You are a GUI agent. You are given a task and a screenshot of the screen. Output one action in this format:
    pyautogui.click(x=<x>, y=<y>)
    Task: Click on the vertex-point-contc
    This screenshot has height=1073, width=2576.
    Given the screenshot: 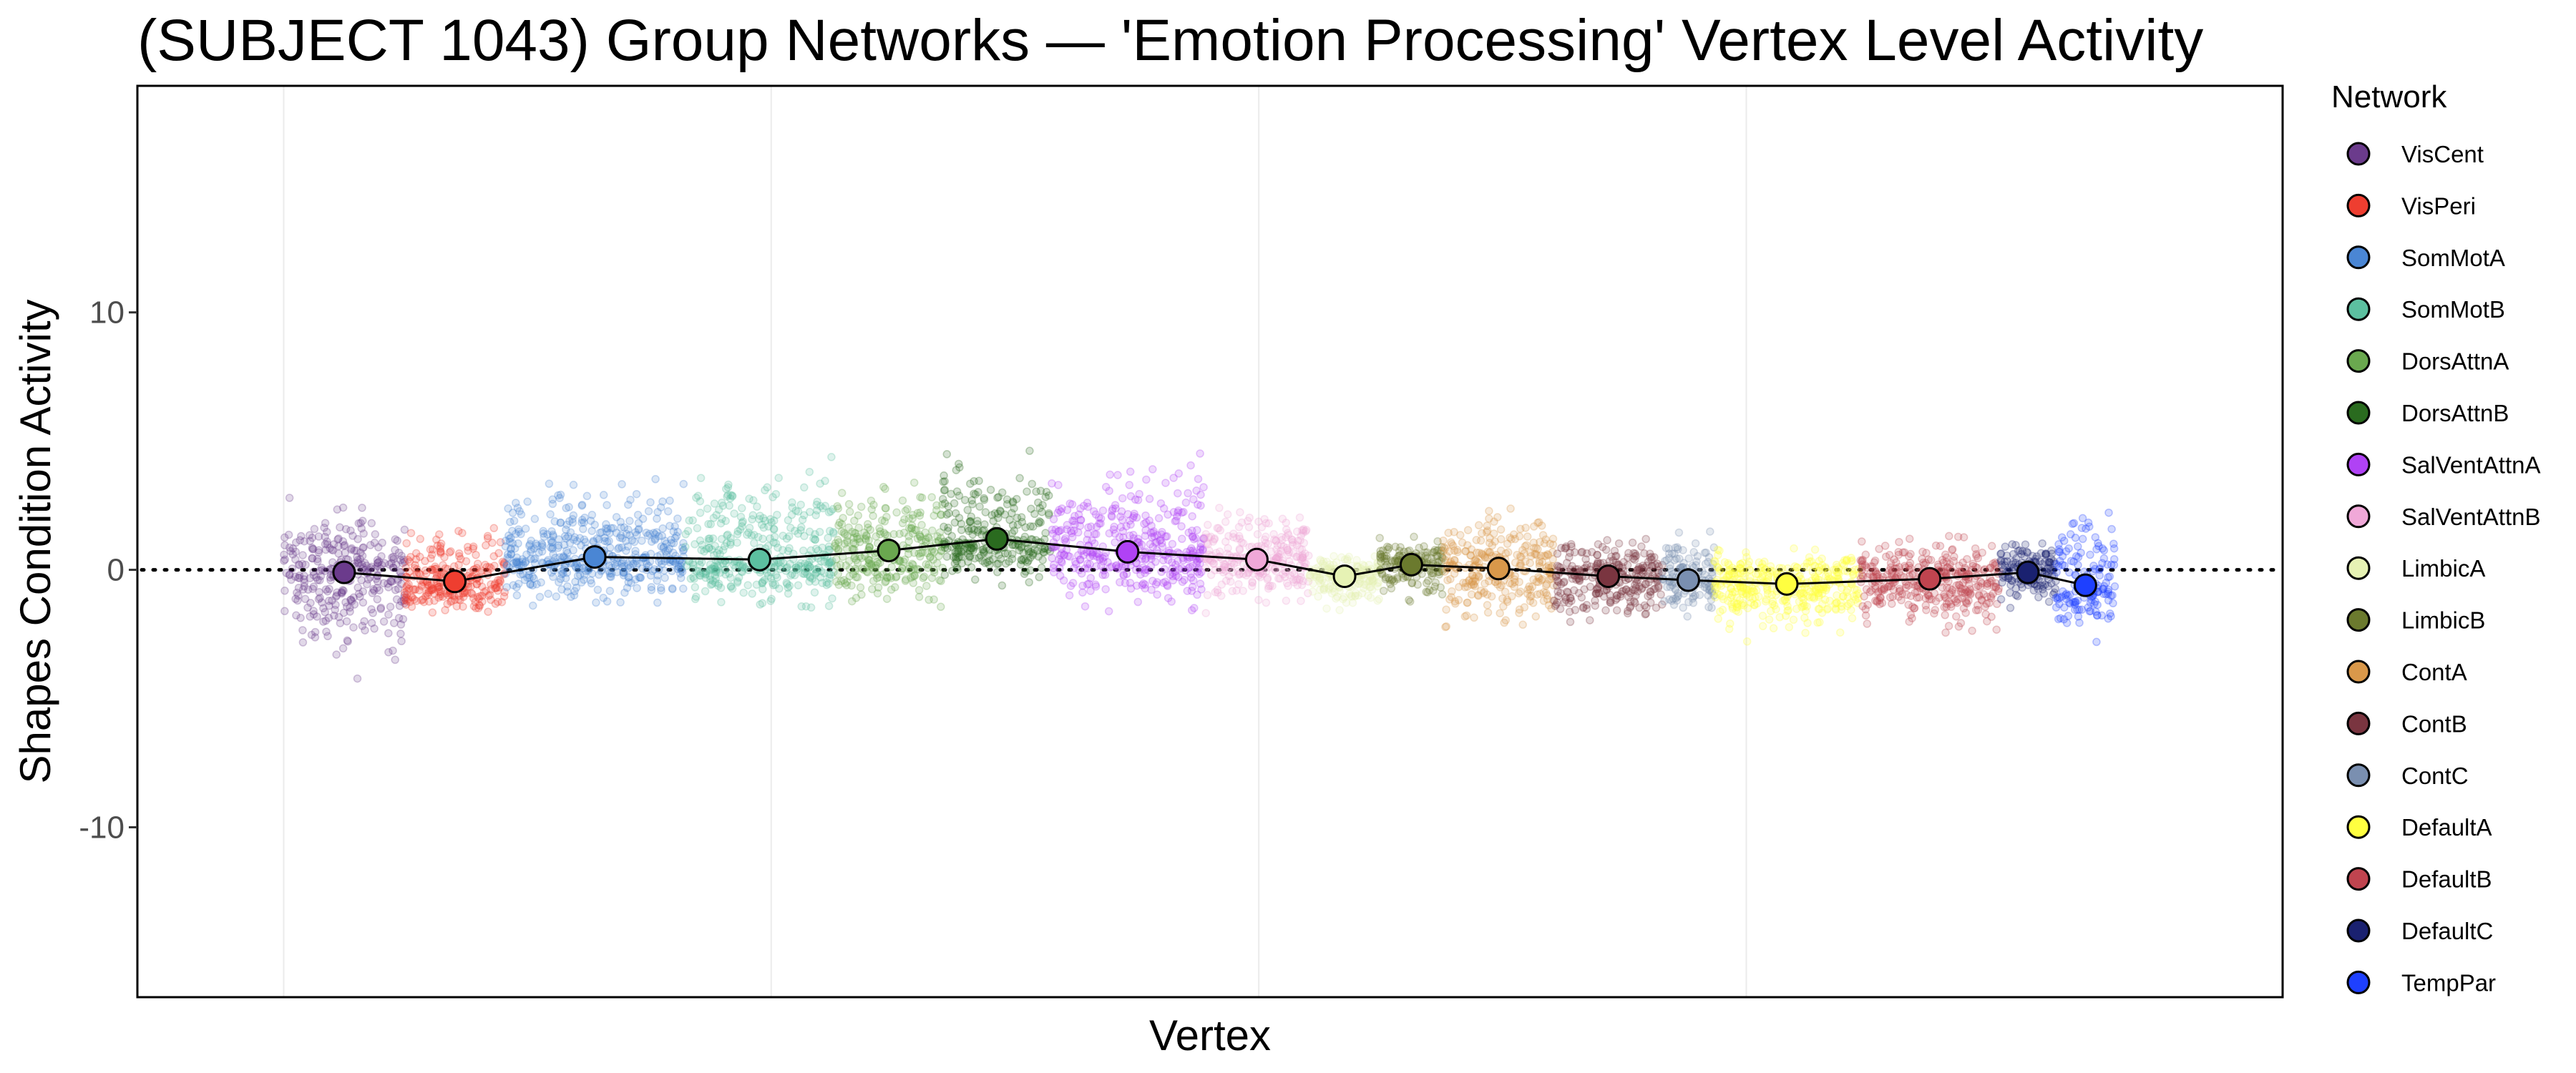 What is the action you would take?
    pyautogui.click(x=1683, y=563)
    